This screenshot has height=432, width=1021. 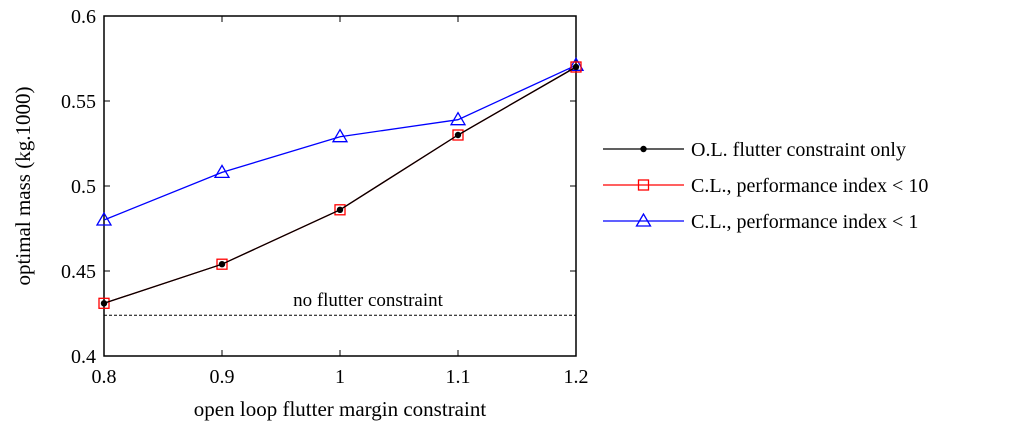 I want to click on x-tick-label: 1.2, so click(x=576, y=377).